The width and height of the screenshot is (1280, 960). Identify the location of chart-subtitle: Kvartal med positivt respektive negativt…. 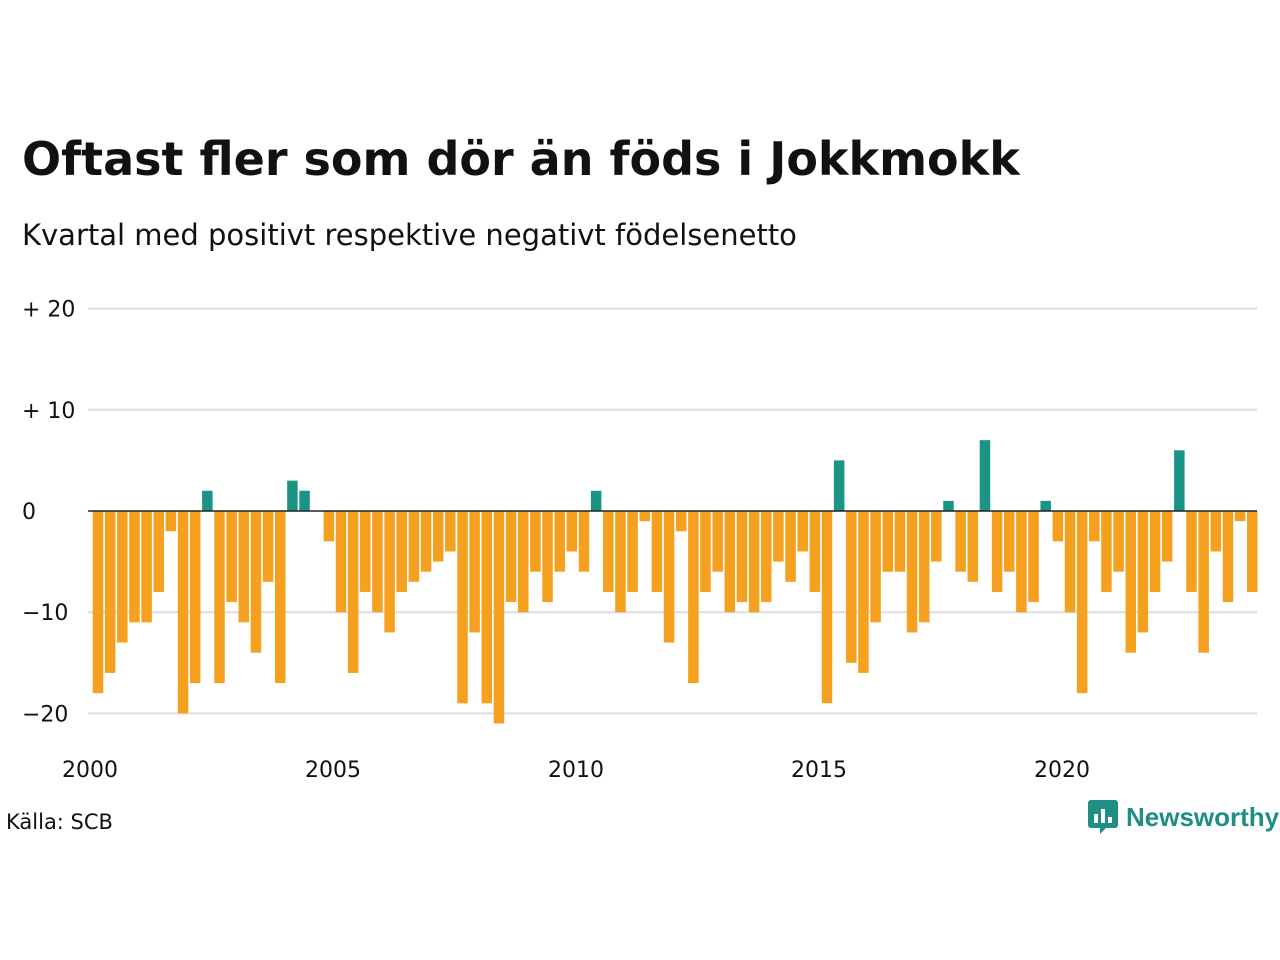
(409, 235).